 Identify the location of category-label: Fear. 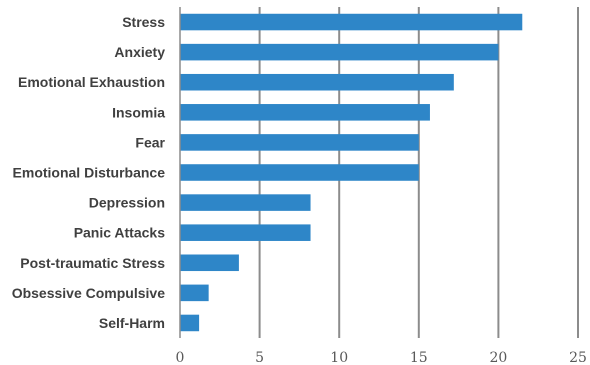
(150, 142).